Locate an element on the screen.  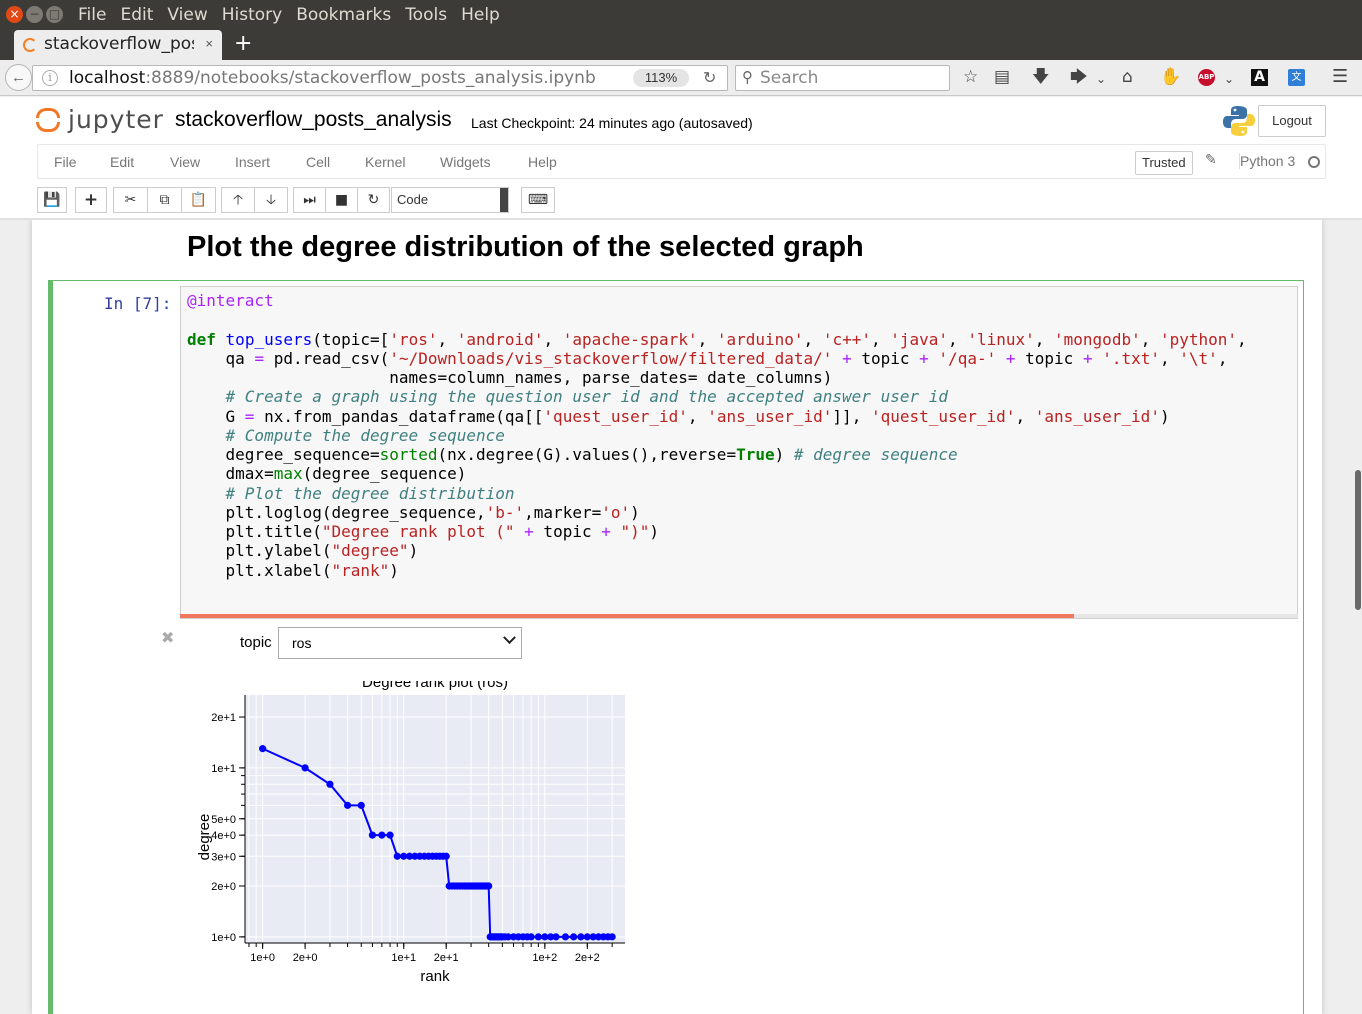
adblock-dropdown-icon: ⌄ is located at coordinates (1229, 79).